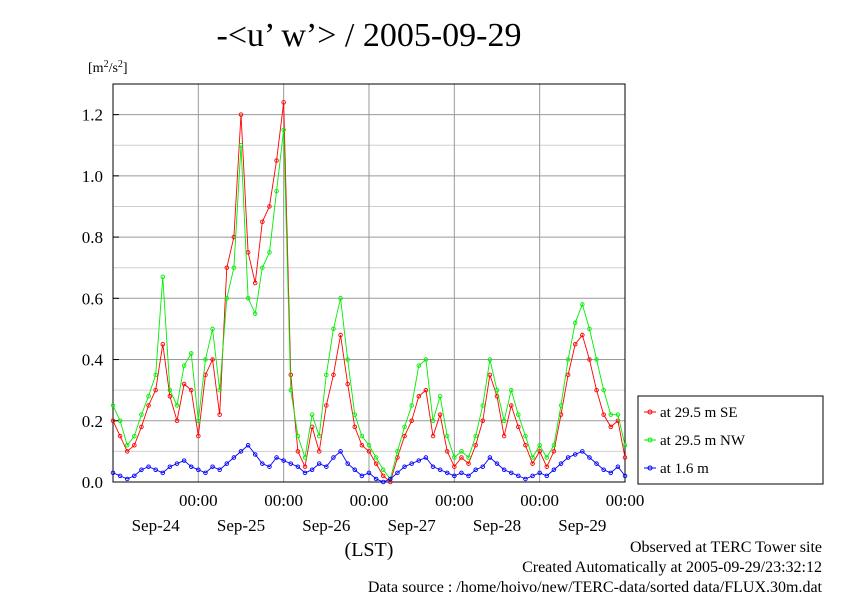 This screenshot has height=595, width=842. I want to click on footer-site: Observed at TERC Tower site, so click(726, 547).